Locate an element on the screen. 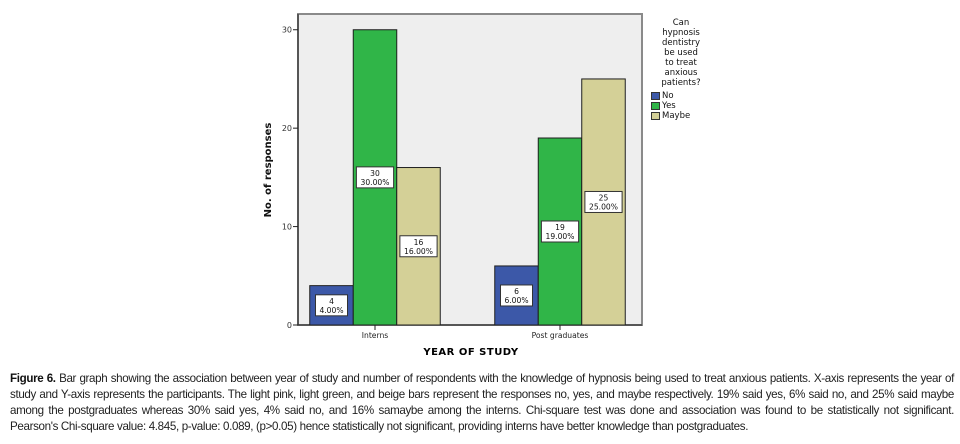 The image size is (960, 444). caption-label: Figure 6. is located at coordinates (33, 378).